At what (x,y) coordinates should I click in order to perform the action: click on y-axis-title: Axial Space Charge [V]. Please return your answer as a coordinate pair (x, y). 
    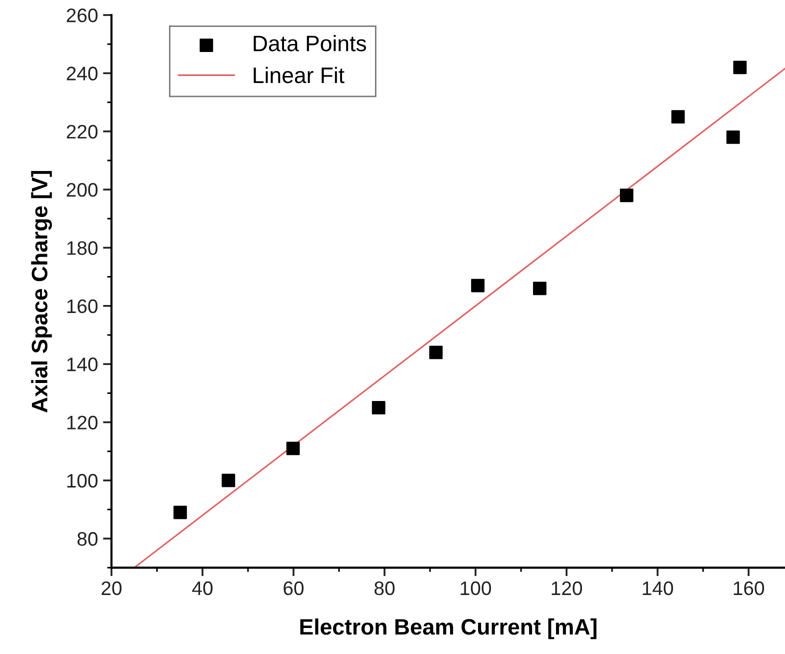
    Looking at the image, I should click on (41, 291).